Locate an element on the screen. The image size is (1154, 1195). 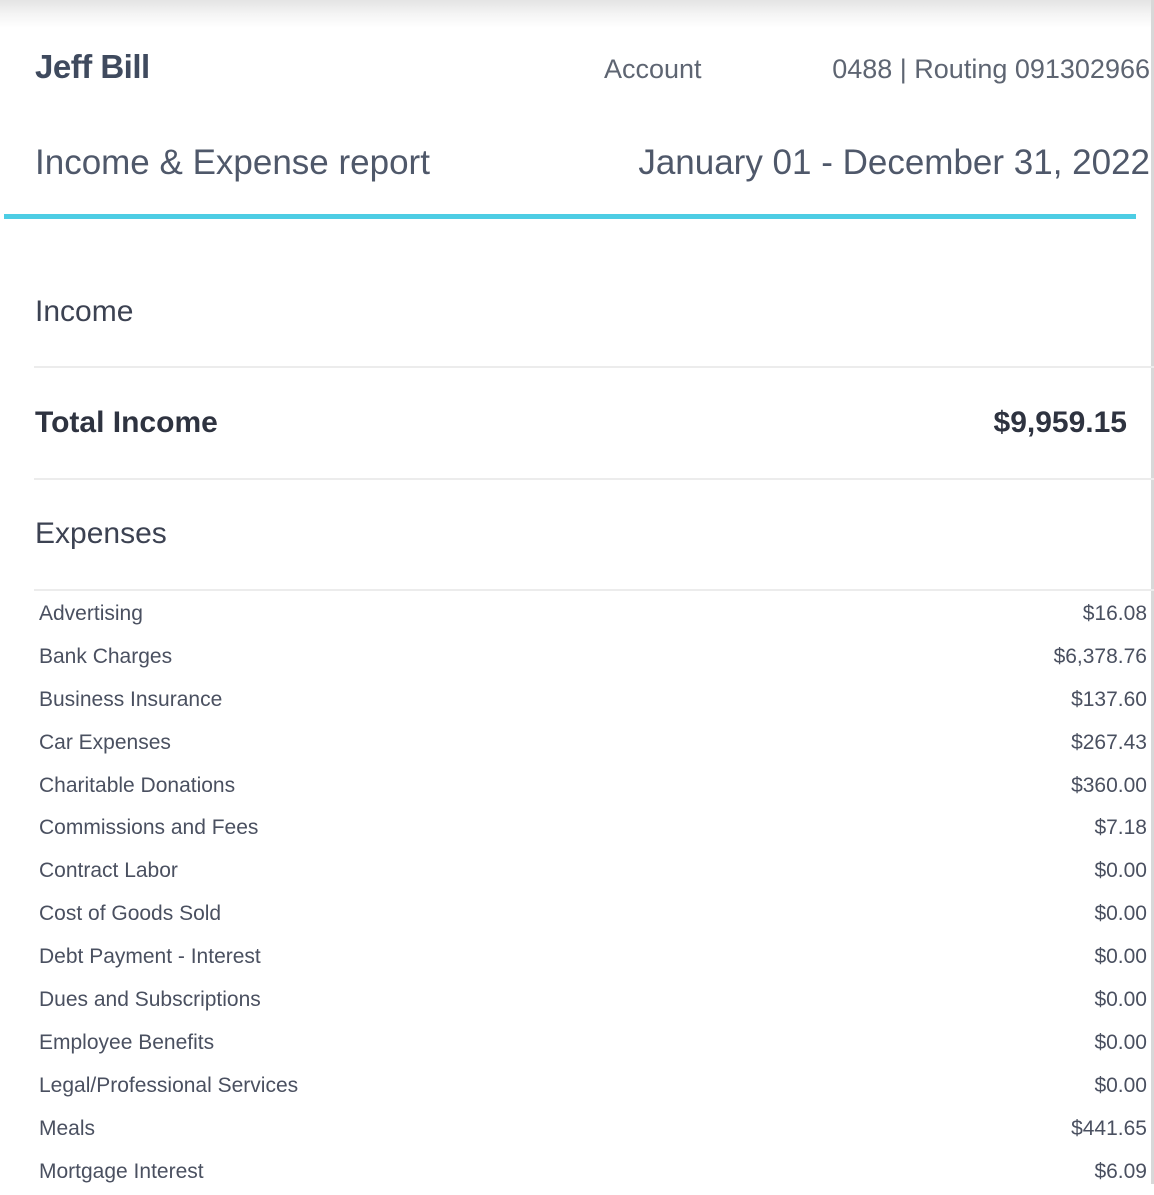
expense-amount: $267.43 is located at coordinates (1109, 742).